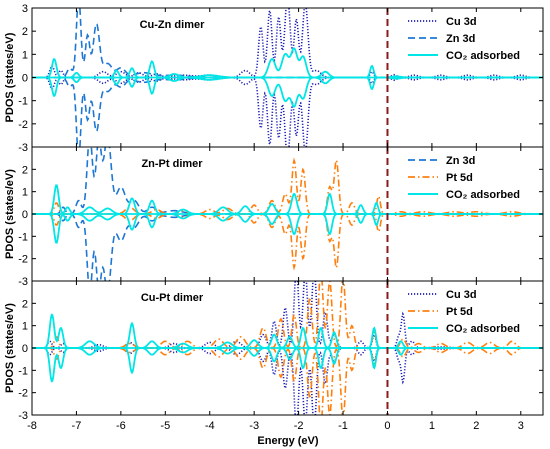 The image size is (550, 449). Describe the element at coordinates (432, 426) in the screenshot. I see `x-tick-label: 1` at that location.